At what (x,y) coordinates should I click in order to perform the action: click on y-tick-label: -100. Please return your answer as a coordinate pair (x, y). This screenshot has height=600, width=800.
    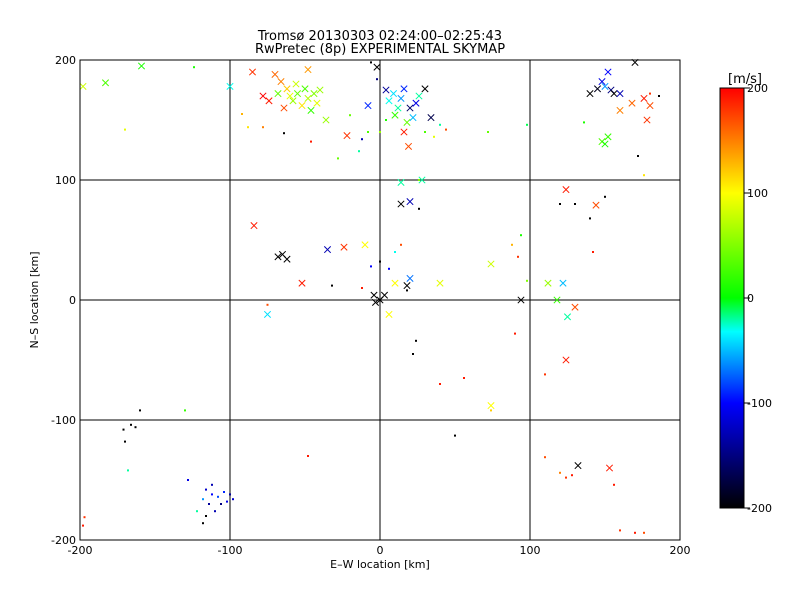
    Looking at the image, I should click on (63, 420).